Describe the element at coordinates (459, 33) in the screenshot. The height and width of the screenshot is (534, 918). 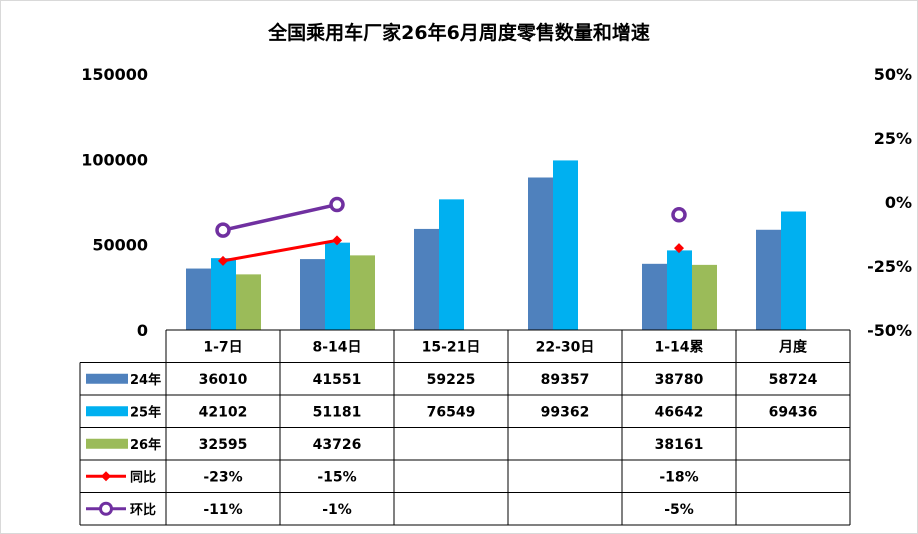
I see `chart-title: 全国乘用车厂家26年6月周度零售数量和增速` at that location.